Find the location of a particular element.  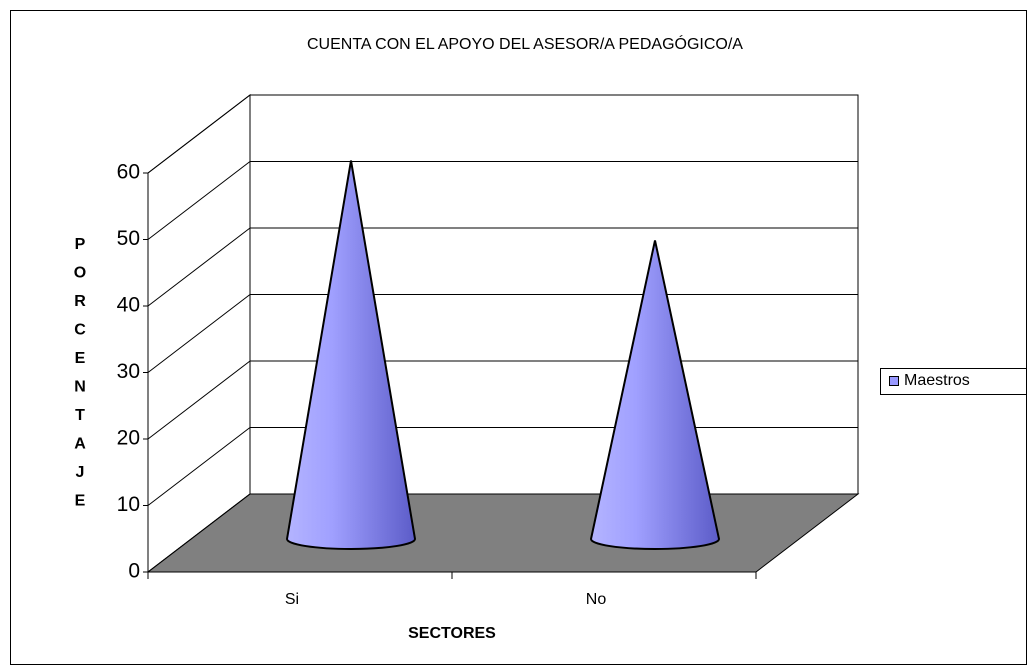

legend-swatch is located at coordinates (894, 381).